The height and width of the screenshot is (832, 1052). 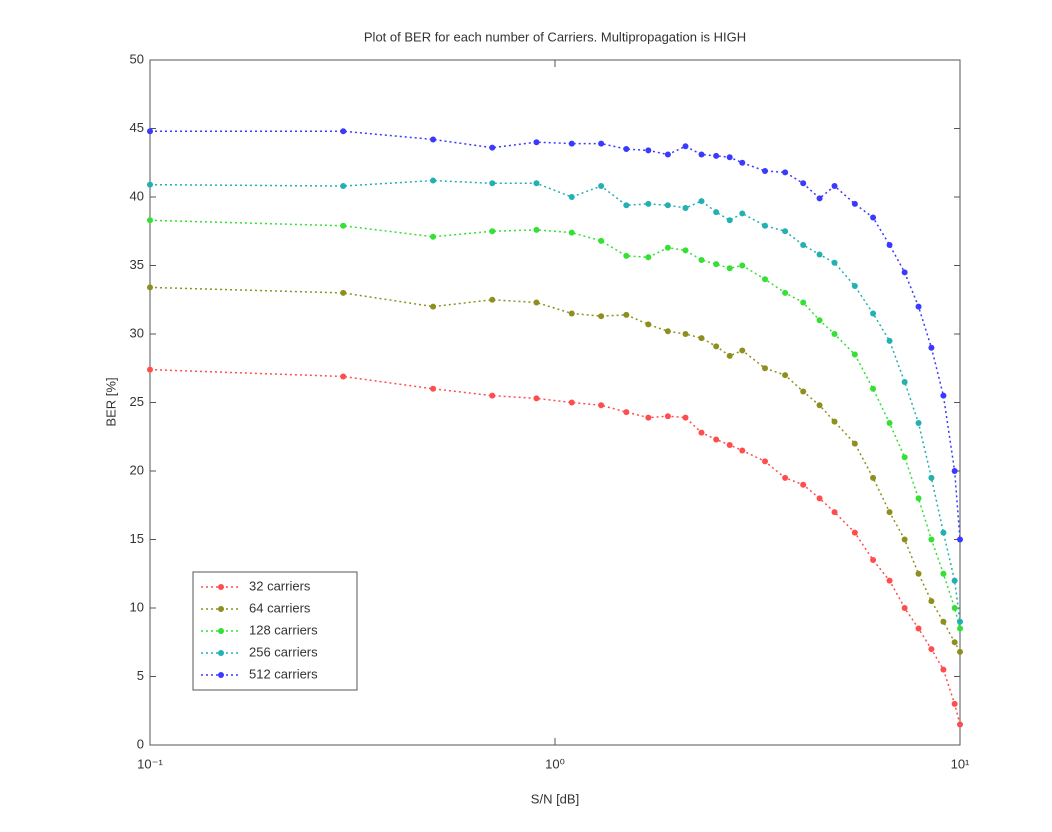 I want to click on y-tick-label: 5, so click(x=140, y=675).